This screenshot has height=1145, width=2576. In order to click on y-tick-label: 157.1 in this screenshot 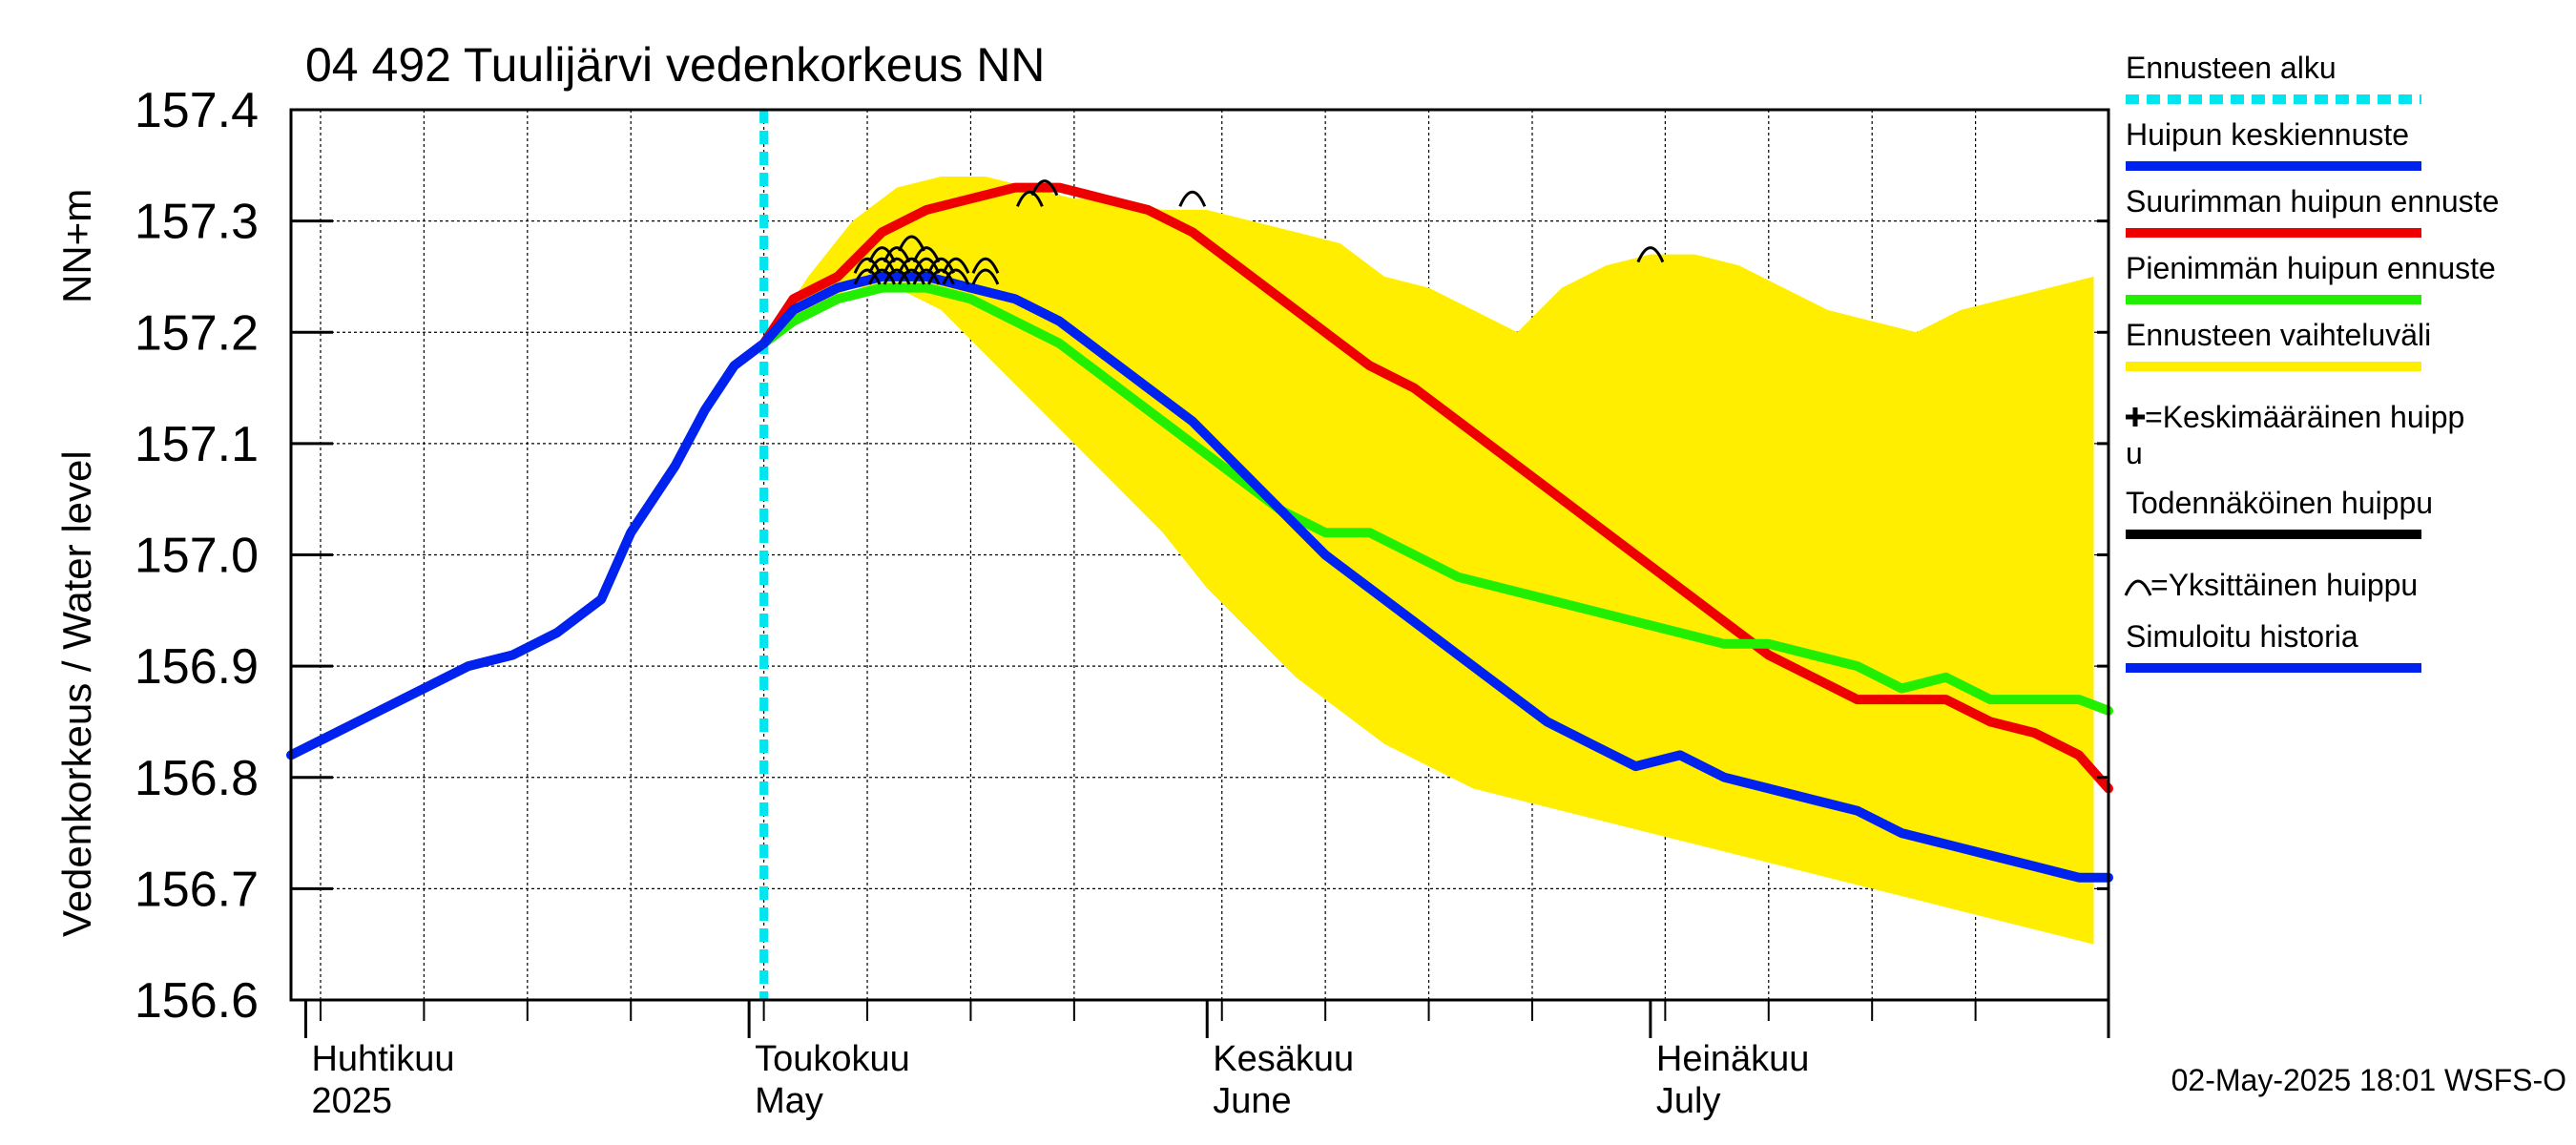, I will do `click(197, 445)`.